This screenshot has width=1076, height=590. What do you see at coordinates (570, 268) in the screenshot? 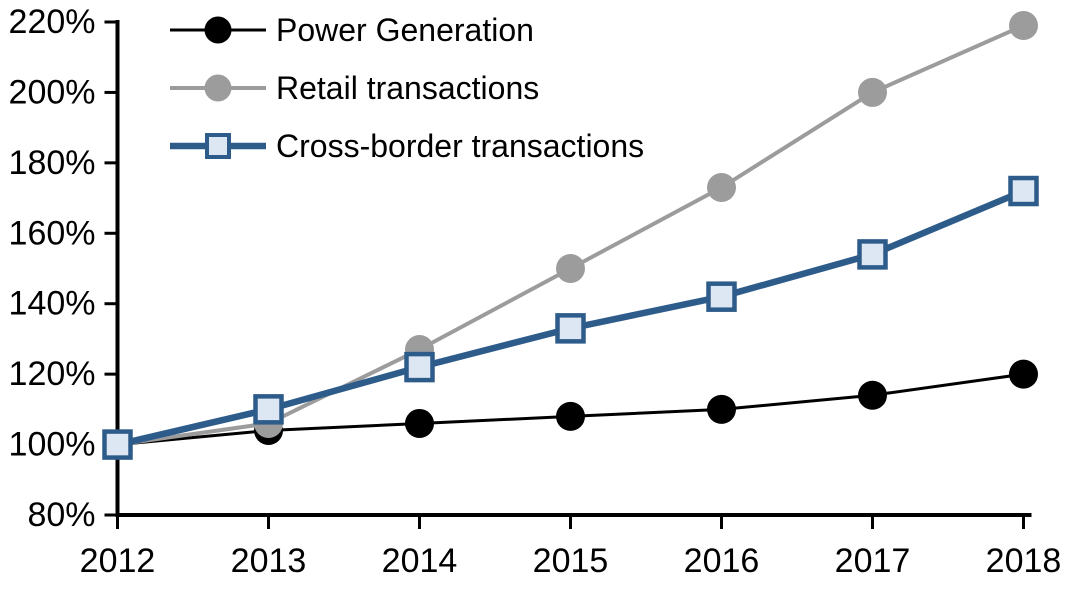
I see `data-point-retail-transactions-2015` at bounding box center [570, 268].